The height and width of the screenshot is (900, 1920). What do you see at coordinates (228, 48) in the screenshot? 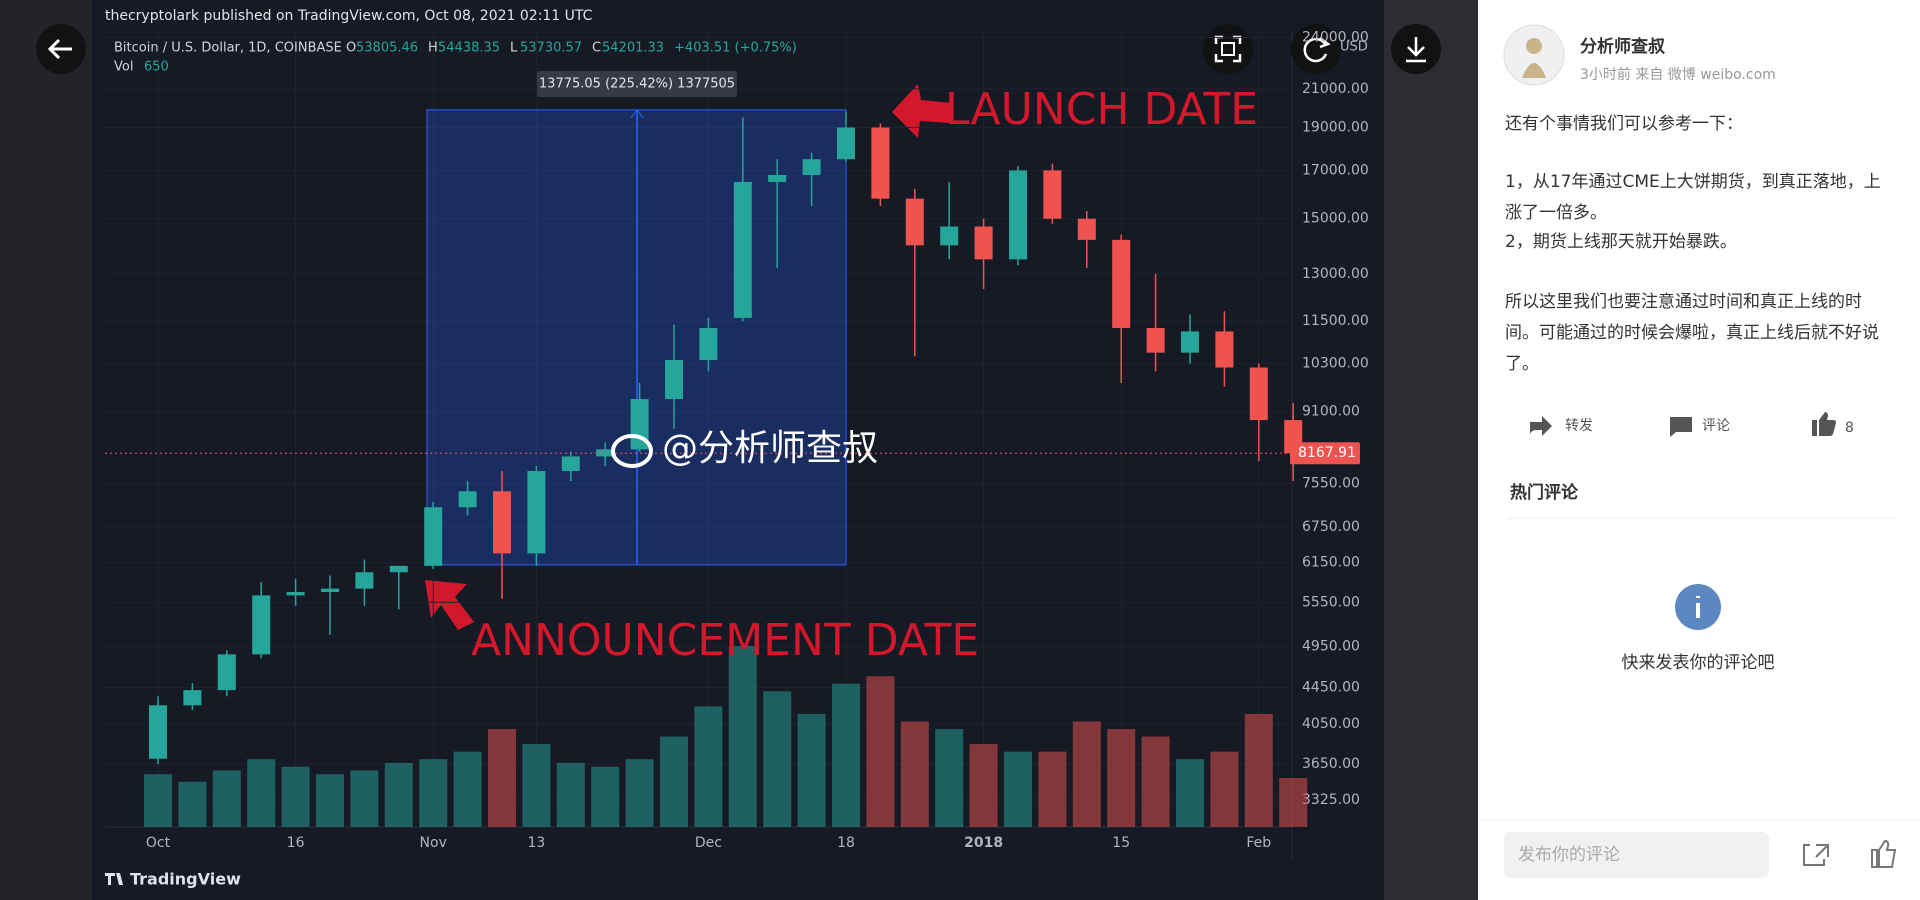
I see `symbol: Bitcoin / U.S. Dollar, 1D, COINBASE` at bounding box center [228, 48].